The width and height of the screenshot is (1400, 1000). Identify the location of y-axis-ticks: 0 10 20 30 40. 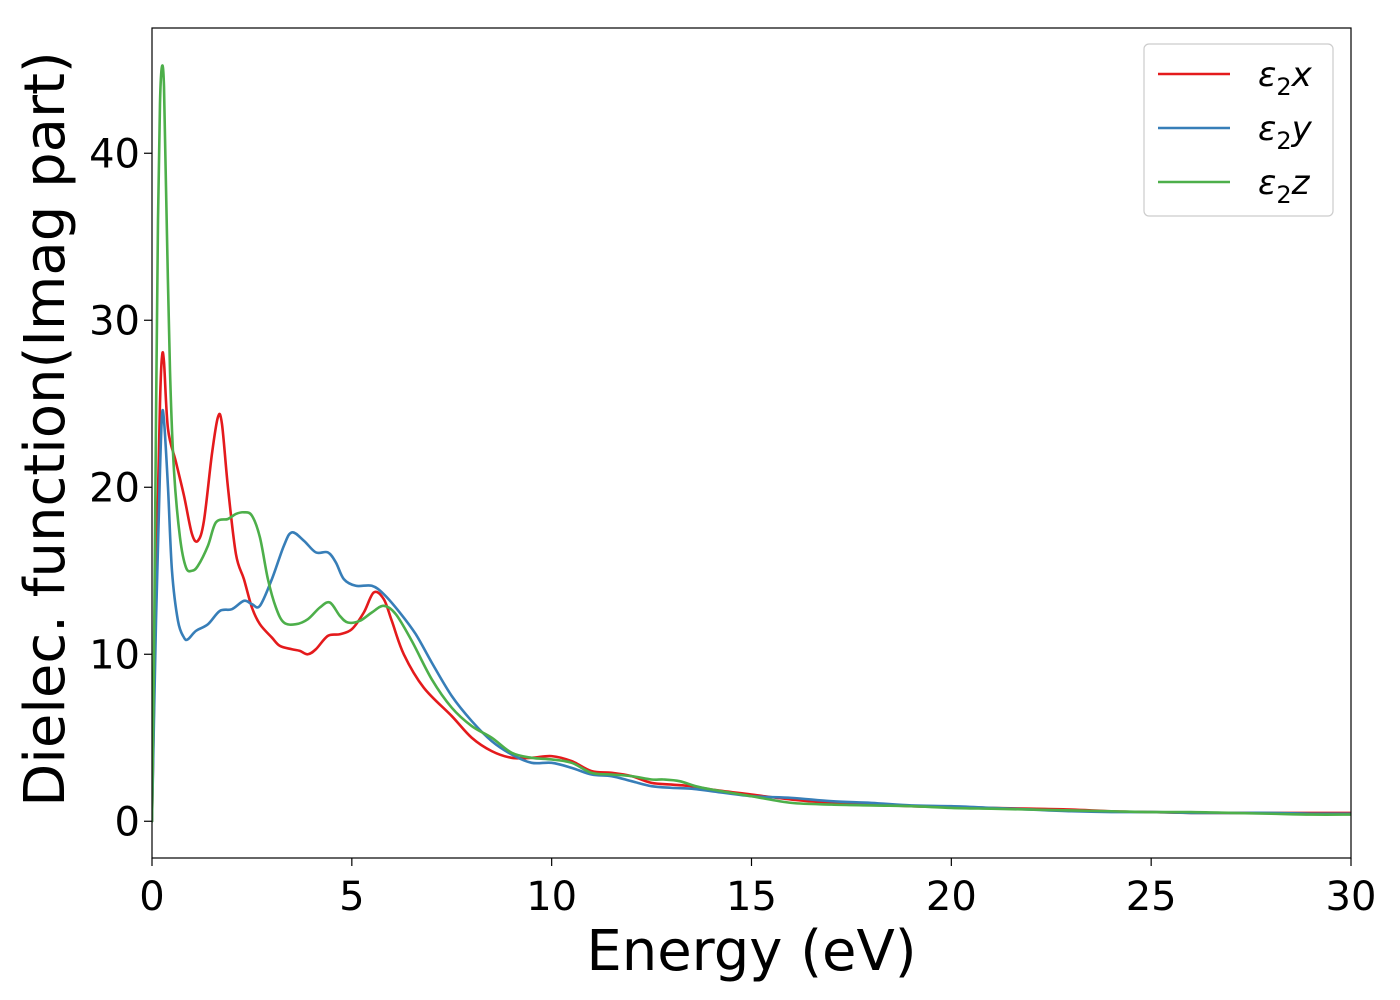
(120, 488).